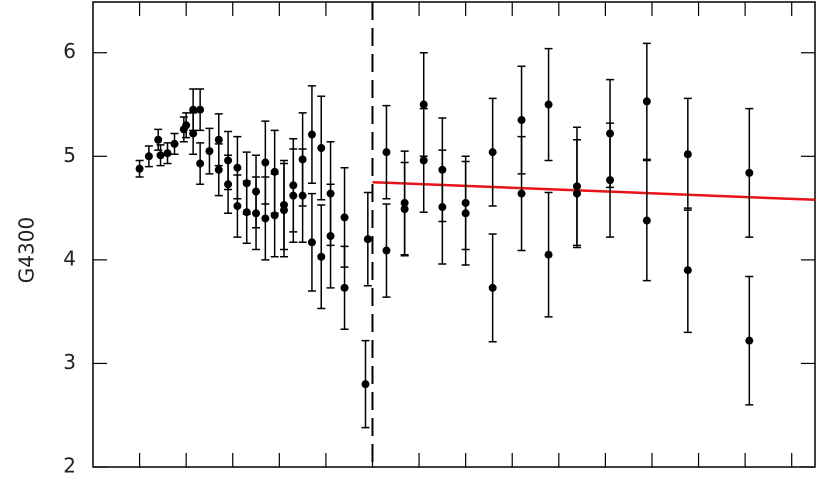  What do you see at coordinates (69, 155) in the screenshot?
I see `y-tick-label: 5` at bounding box center [69, 155].